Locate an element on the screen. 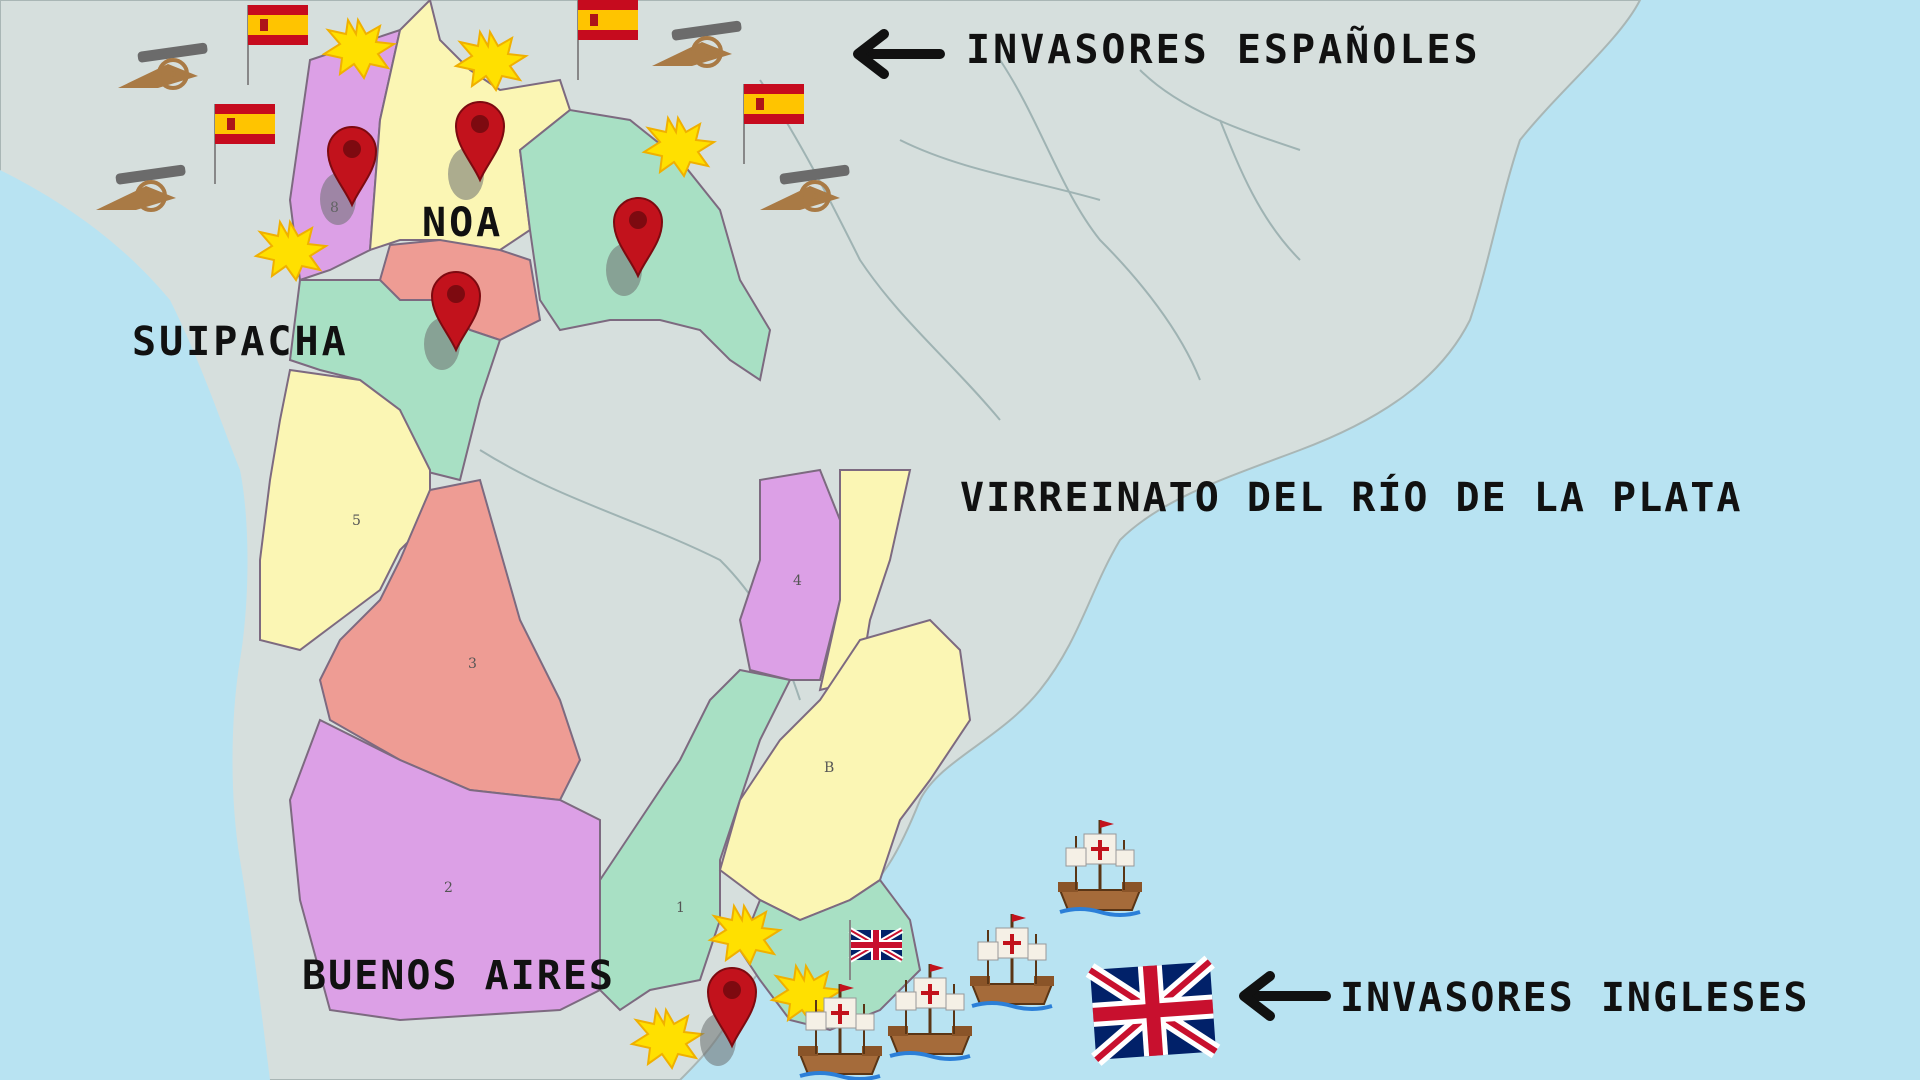 This screenshot has height=1080, width=1920. label-suipacha: SUIPACHA is located at coordinates (240, 342).